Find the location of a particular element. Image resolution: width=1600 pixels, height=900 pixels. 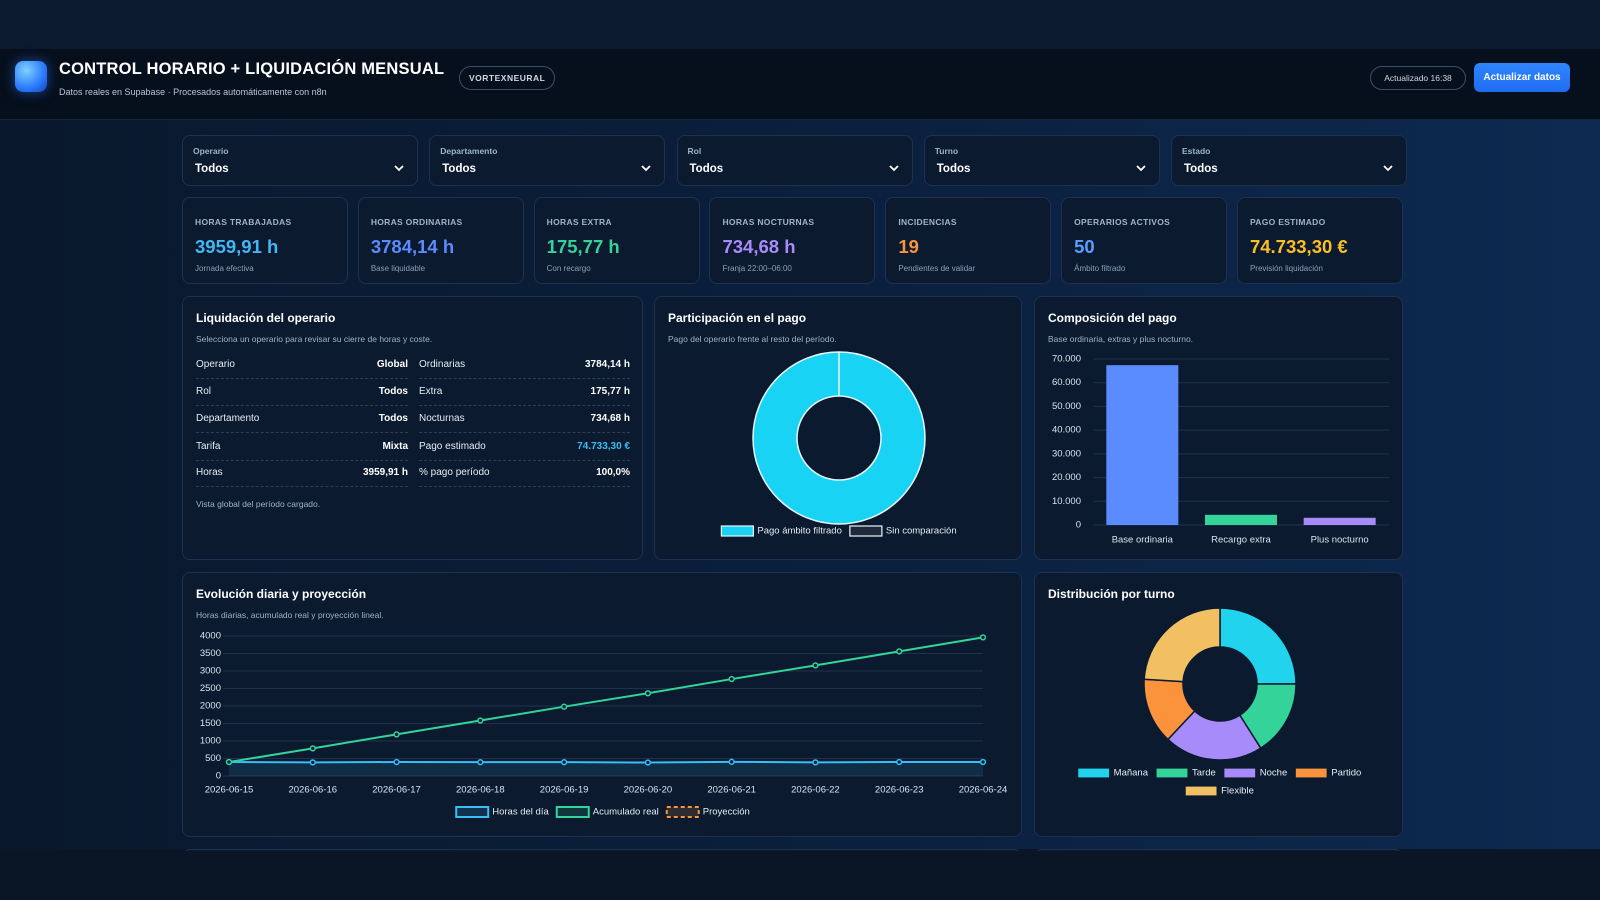

x-tick-label: 2026-06-16 is located at coordinates (312, 790).